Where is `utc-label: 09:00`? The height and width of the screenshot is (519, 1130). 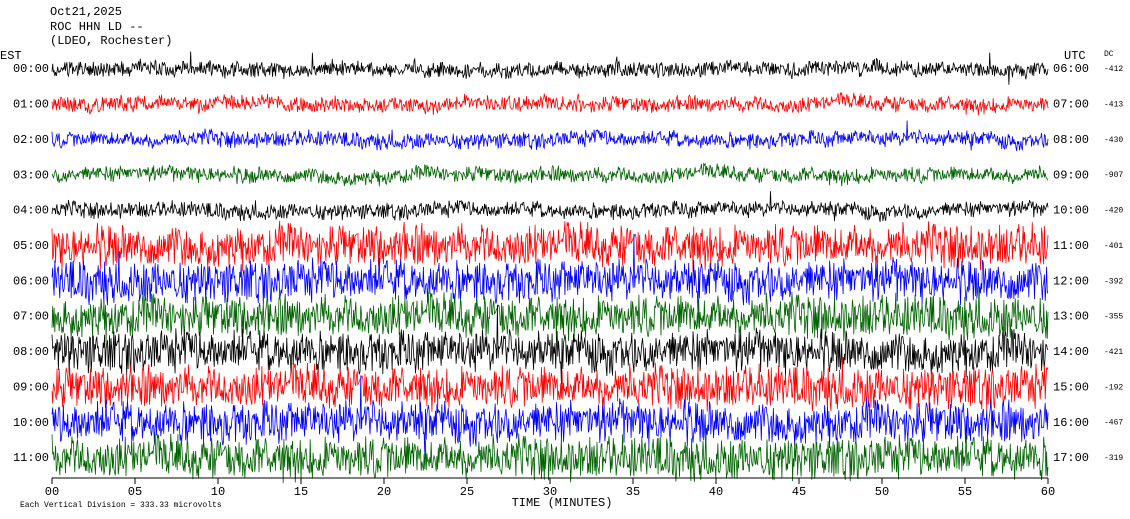
utc-label: 09:00 is located at coordinates (1071, 175).